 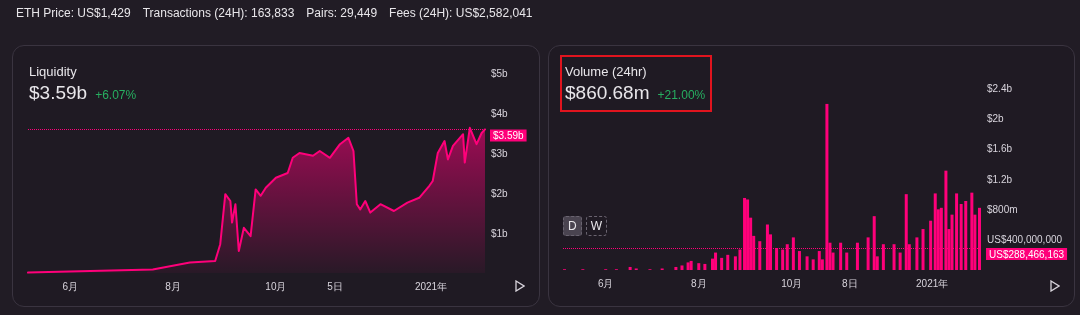 I want to click on annotation: W, so click(x=596, y=226).